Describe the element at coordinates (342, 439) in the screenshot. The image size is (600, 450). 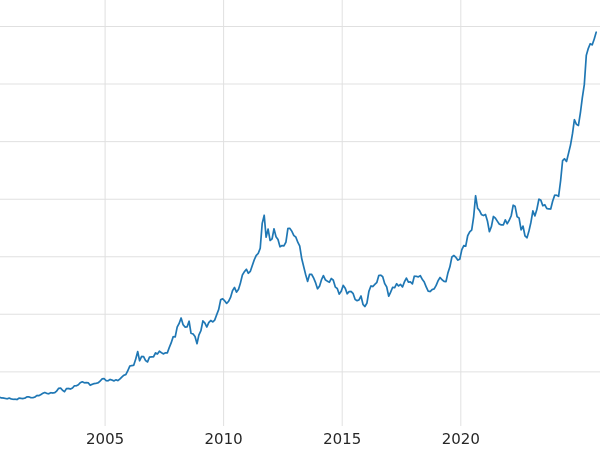
I see `x-tick-label: 2015` at that location.